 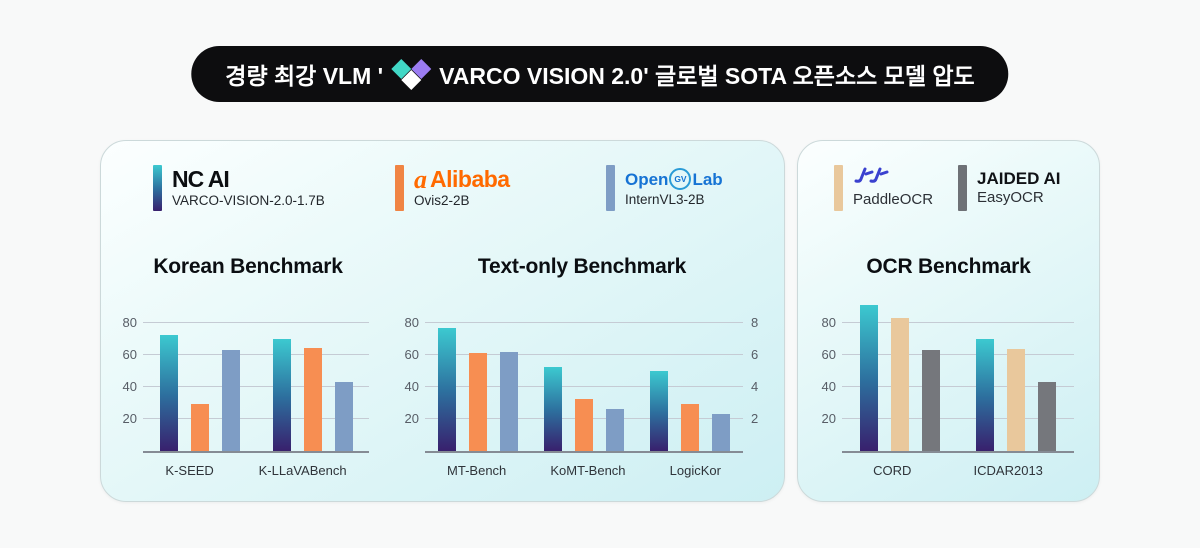 What do you see at coordinates (948, 266) in the screenshot?
I see `ocr-benchmark-title: OCR Benchmark` at bounding box center [948, 266].